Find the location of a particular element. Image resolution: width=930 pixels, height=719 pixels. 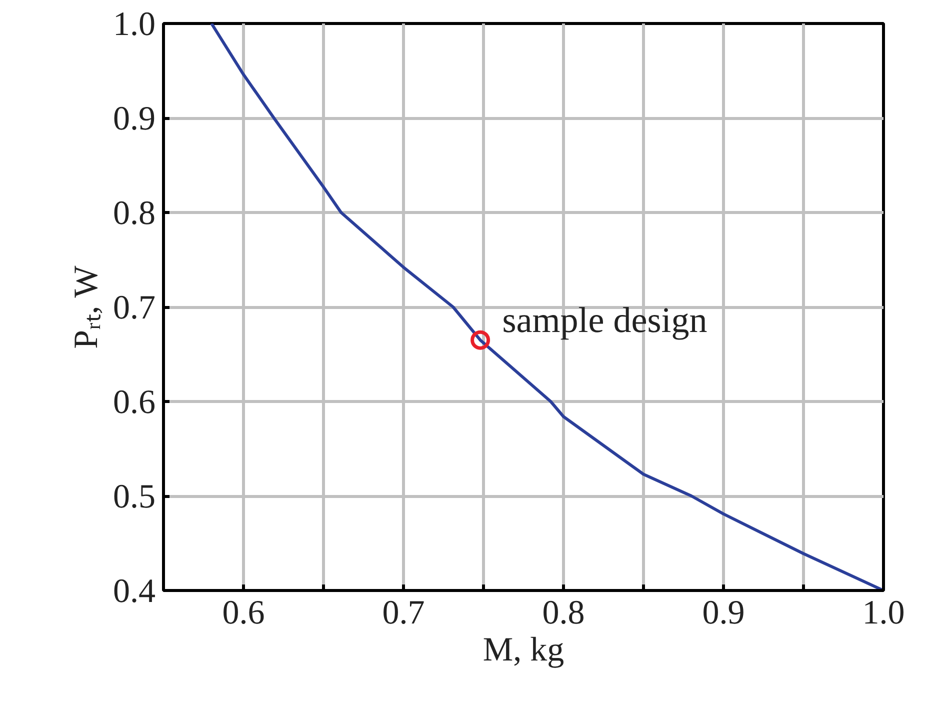

y-tick-label: 0.6 is located at coordinates (134, 402).